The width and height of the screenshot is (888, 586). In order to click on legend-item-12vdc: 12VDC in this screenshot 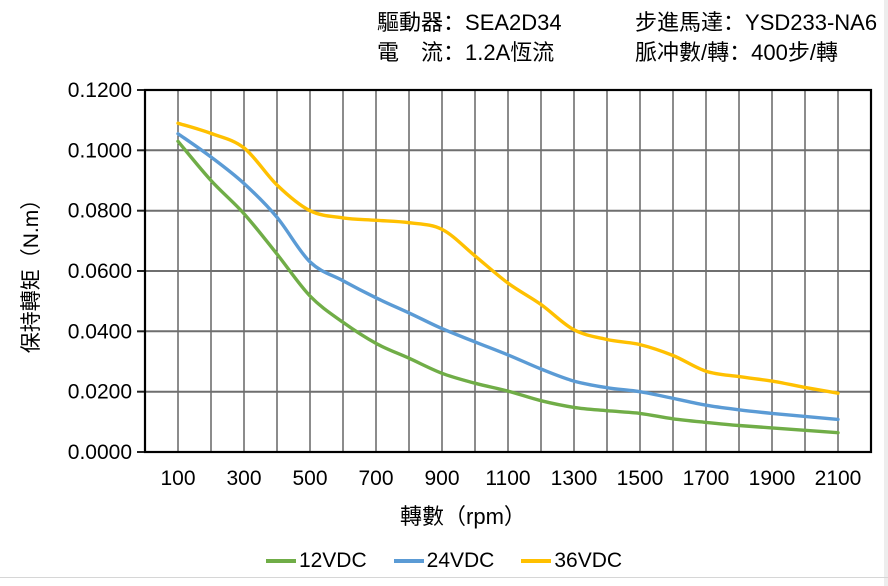, I will do `click(316, 561)`.